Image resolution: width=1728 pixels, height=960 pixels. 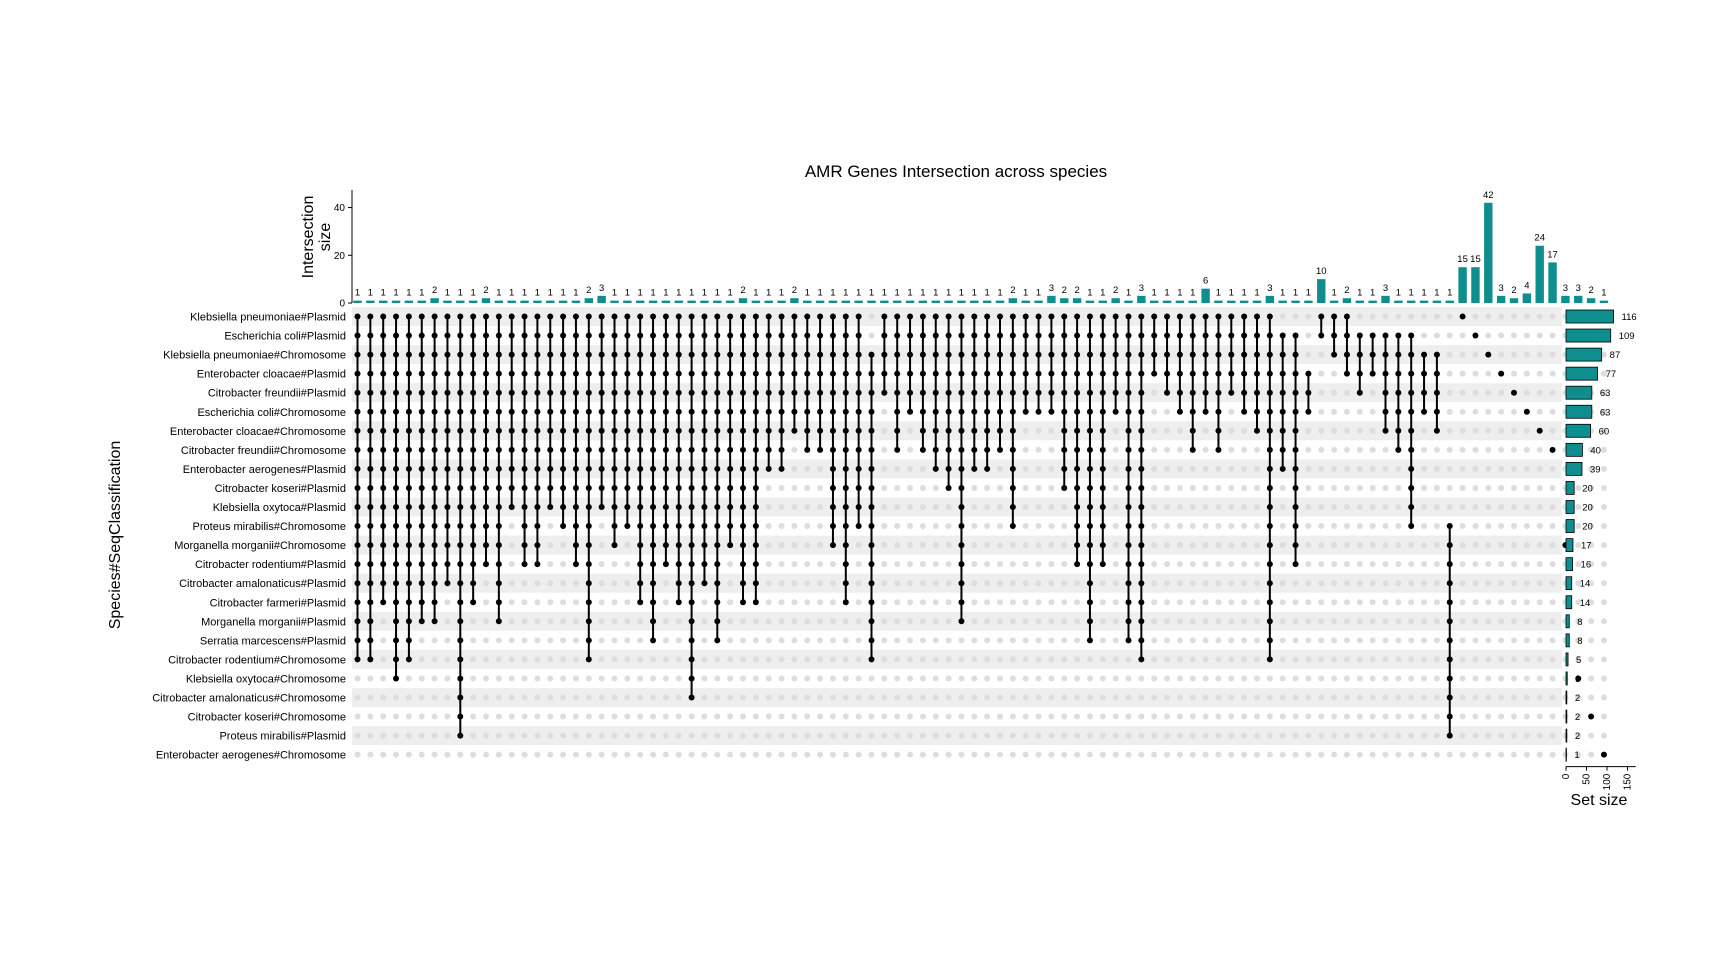 I want to click on set-name-label: Citrobacter rodentium#Chromosome, so click(x=257, y=660).